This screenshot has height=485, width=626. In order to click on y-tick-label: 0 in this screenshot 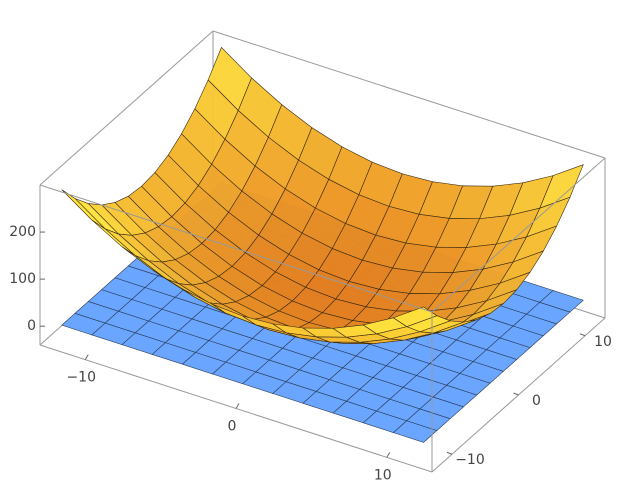, I will do `click(536, 401)`.